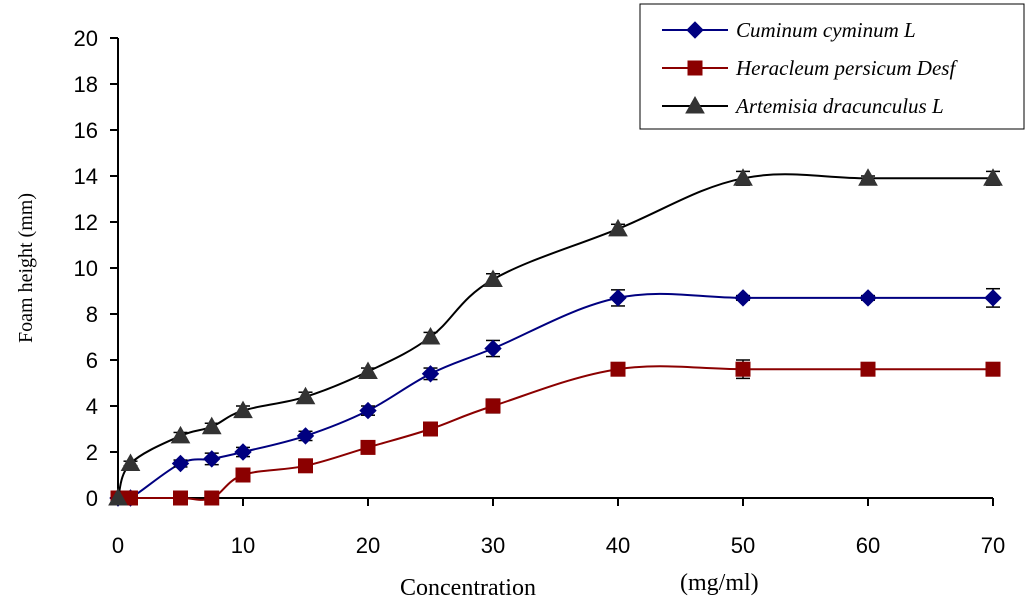 This screenshot has width=1028, height=602. I want to click on x-tick-label: 20, so click(368, 545).